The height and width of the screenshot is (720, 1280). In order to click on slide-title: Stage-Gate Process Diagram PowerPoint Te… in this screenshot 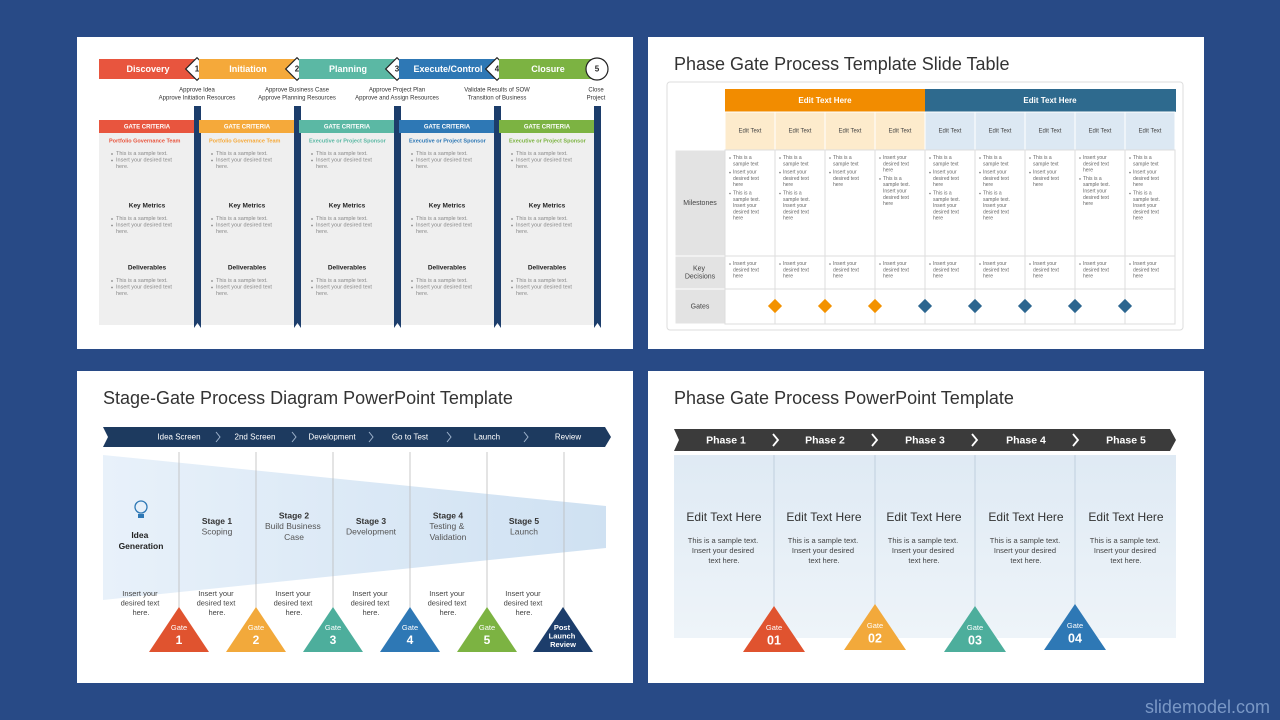, I will do `click(308, 398)`.